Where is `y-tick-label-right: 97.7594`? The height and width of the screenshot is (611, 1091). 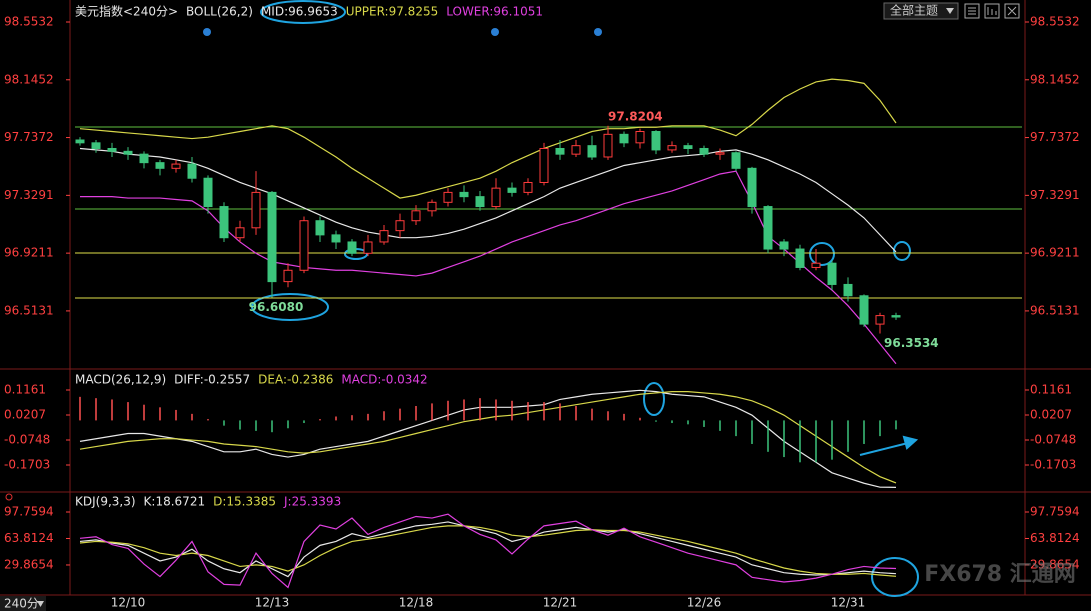 y-tick-label-right: 97.7594 is located at coordinates (1055, 511).